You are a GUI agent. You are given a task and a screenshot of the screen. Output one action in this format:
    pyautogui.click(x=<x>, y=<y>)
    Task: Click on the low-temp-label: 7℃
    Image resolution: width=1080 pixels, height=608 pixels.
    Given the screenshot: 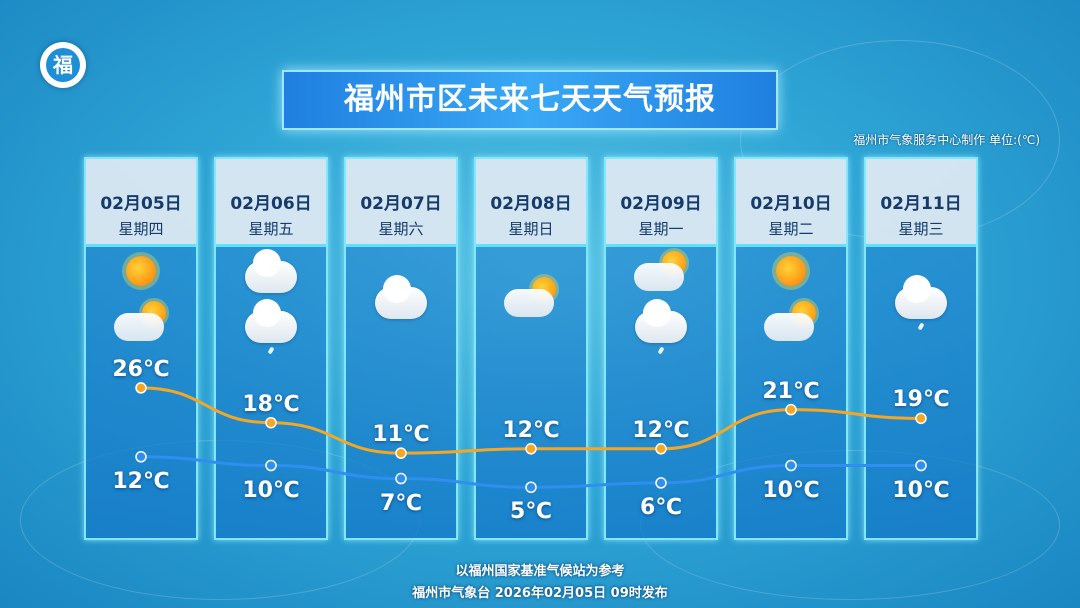 What is the action you would take?
    pyautogui.click(x=401, y=503)
    